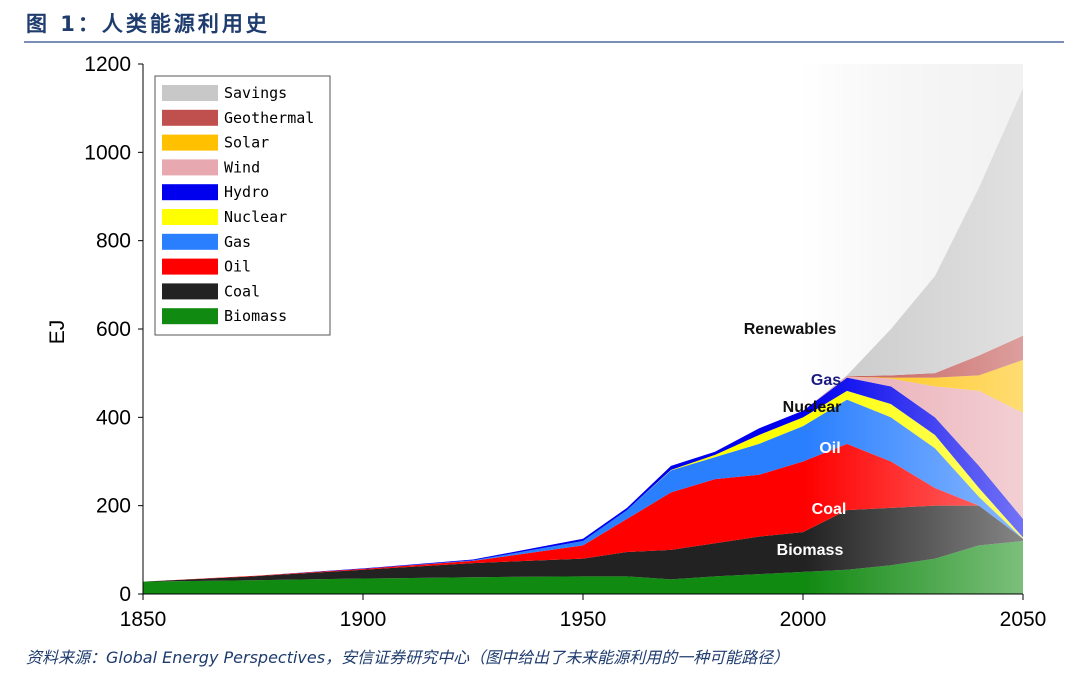  Describe the element at coordinates (190, 291) in the screenshot. I see `legend-swatch-coal` at that location.